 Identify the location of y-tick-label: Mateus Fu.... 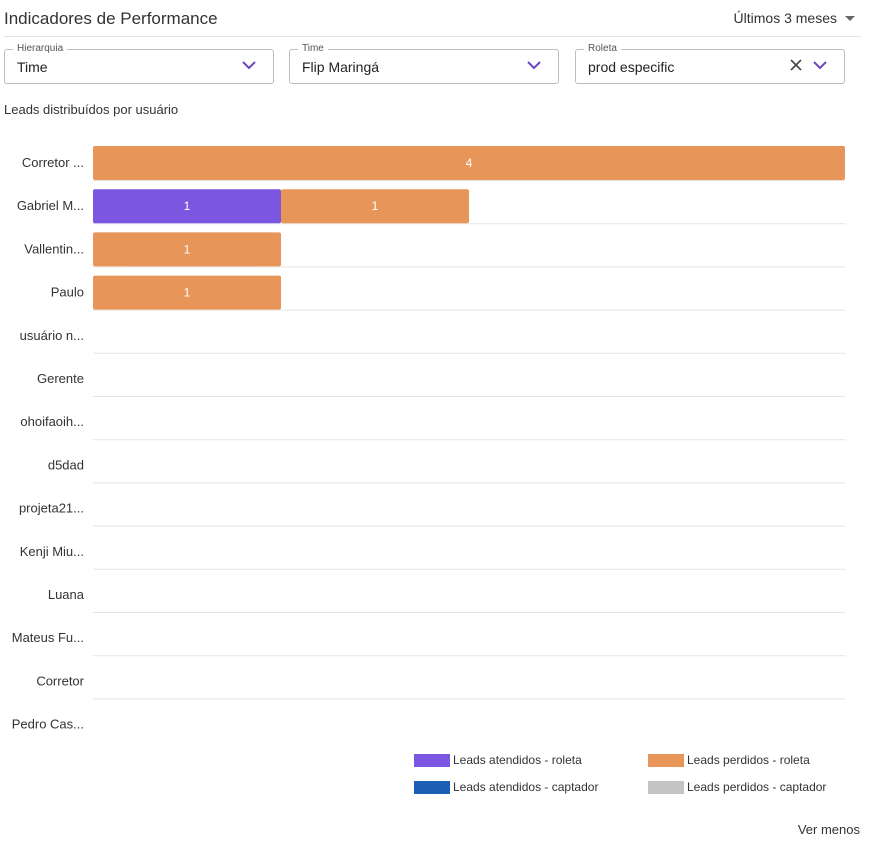
(48, 637).